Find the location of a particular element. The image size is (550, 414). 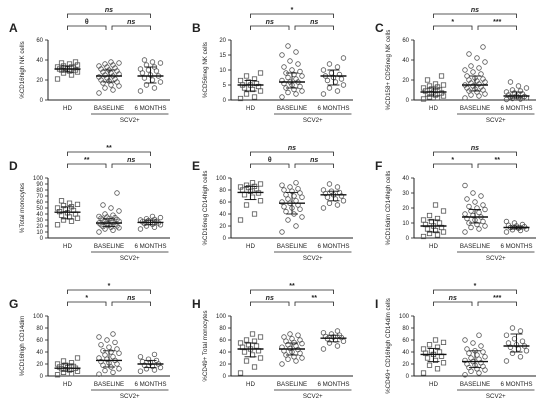

y-tick-label: 5 is located at coordinates (225, 86).